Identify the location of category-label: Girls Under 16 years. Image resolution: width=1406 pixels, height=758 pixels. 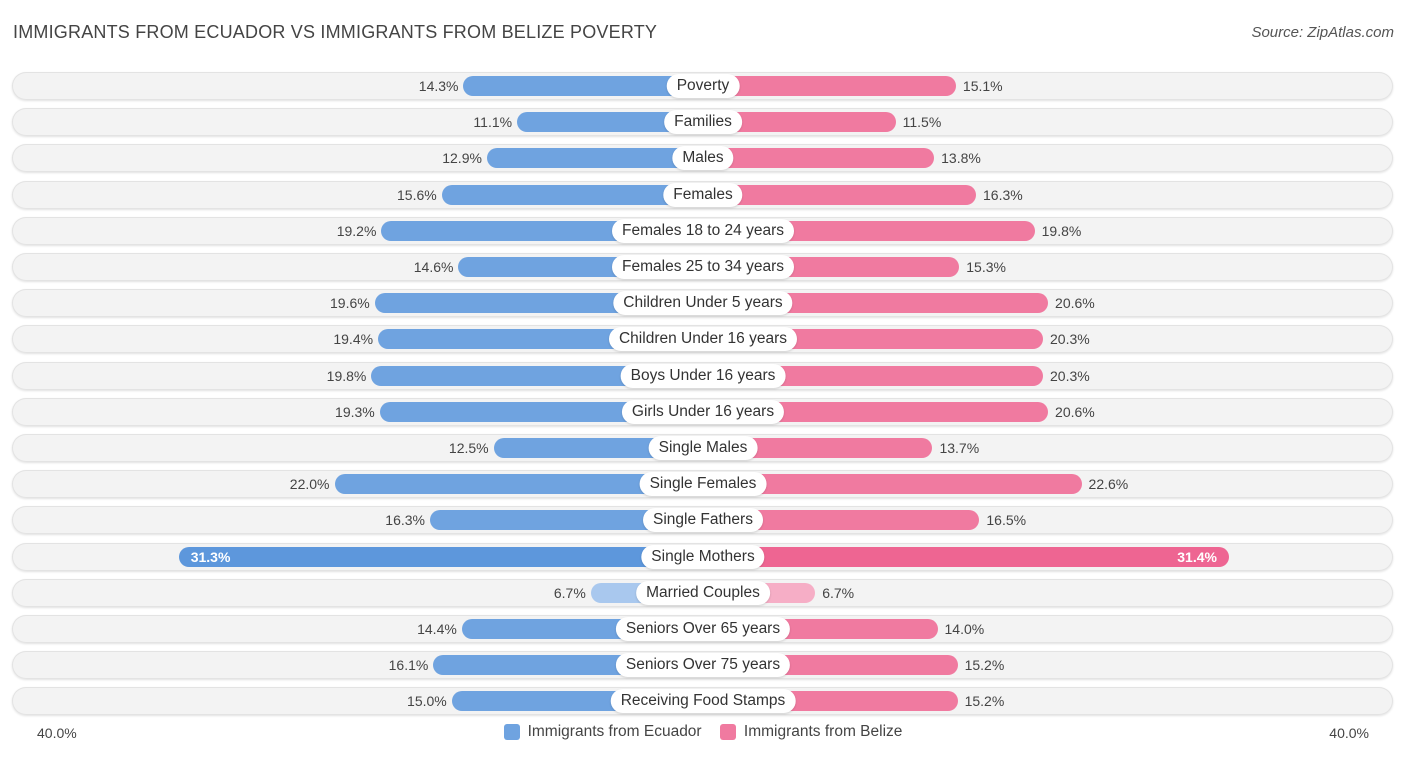
(703, 411).